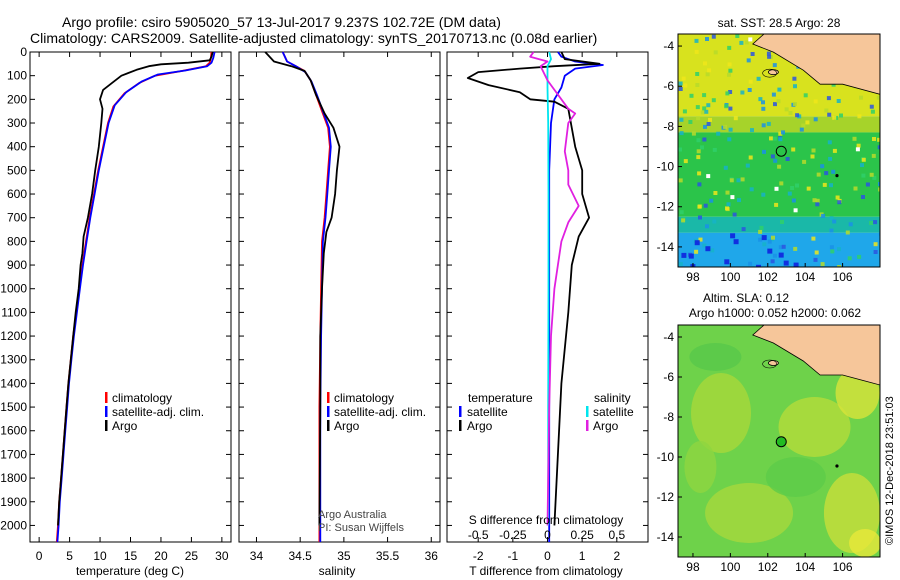 Image resolution: width=900 pixels, height=580 pixels. What do you see at coordinates (478, 535) in the screenshot?
I see `diff-secondary-tick-label: -0.5` at bounding box center [478, 535].